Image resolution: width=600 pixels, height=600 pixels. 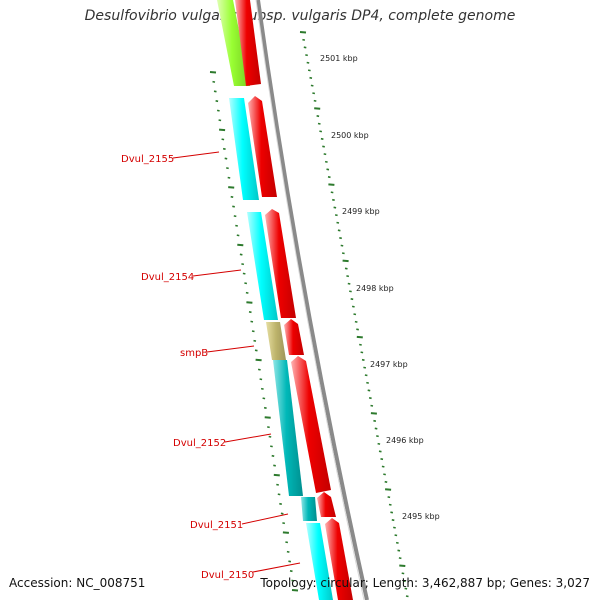 I want to click on leader-line-smpb, so click(x=230, y=349).